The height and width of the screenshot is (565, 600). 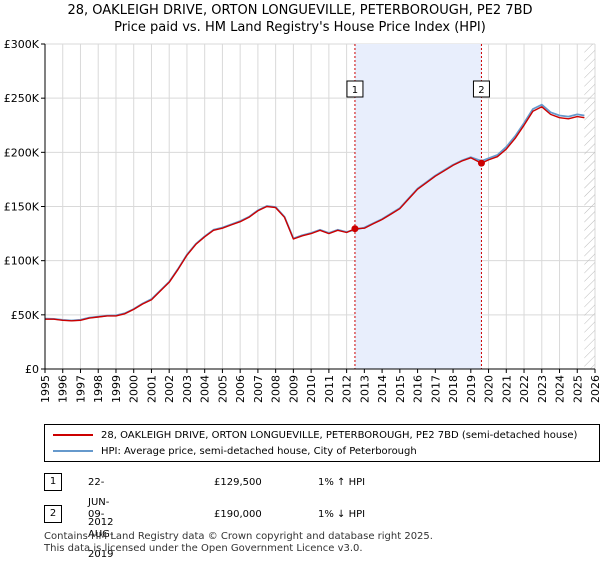 What do you see at coordinates (101, 502) in the screenshot?
I see `transaction-date: 22-JUN-2012` at bounding box center [101, 502].